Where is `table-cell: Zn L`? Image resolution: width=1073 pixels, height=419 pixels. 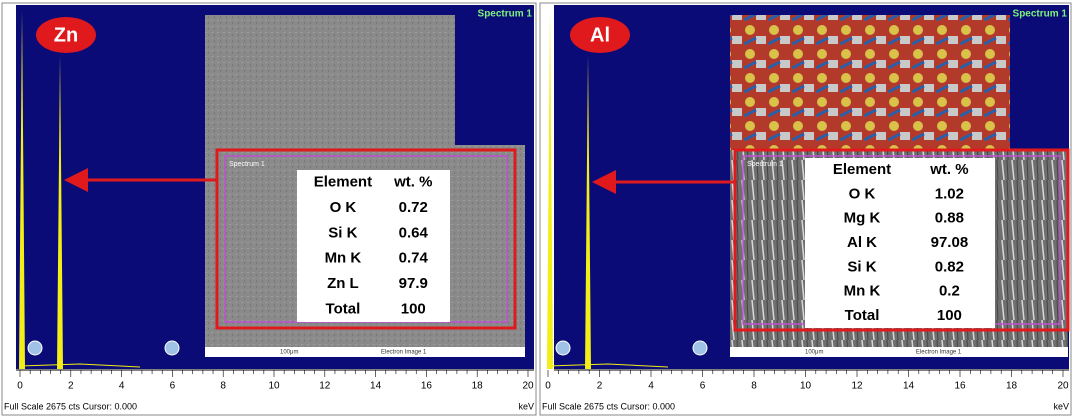
table-cell: Zn L is located at coordinates (343, 283).